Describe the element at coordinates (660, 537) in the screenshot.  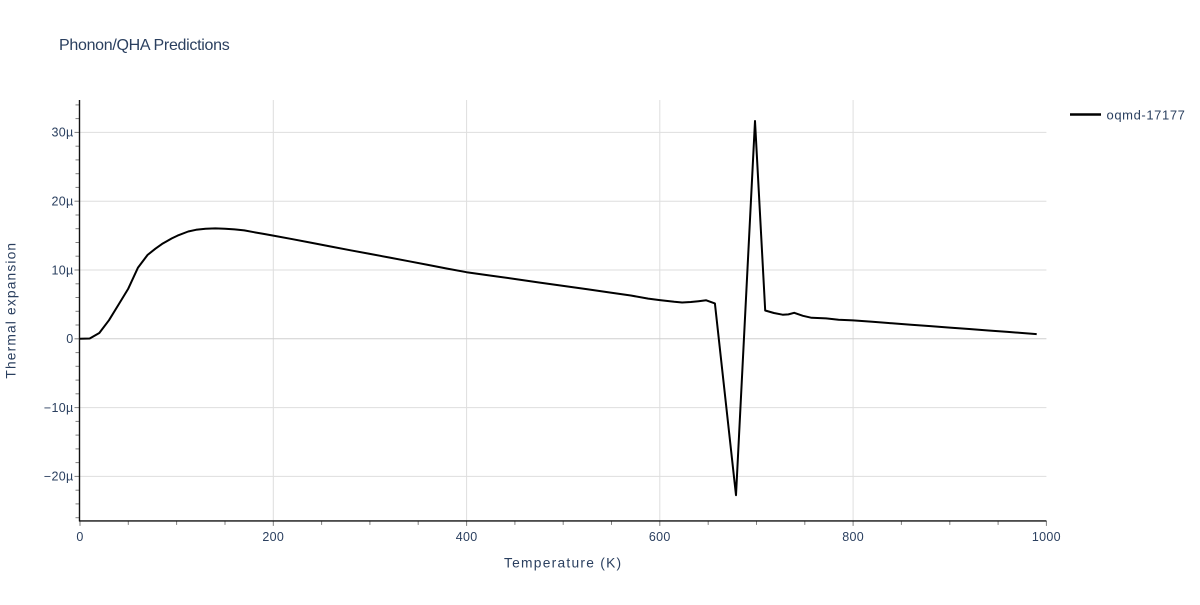
I see `svg-text: 600` at that location.